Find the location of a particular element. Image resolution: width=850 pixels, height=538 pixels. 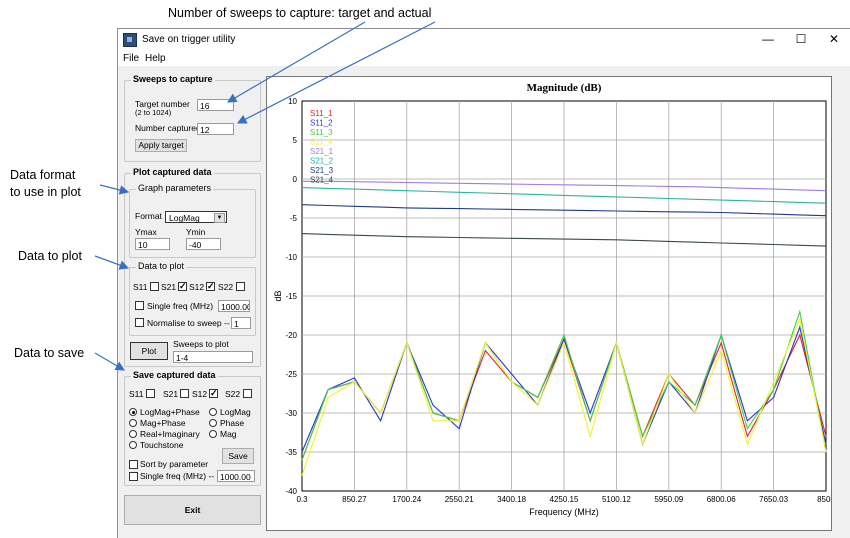

radio-phase is located at coordinates (213, 423).